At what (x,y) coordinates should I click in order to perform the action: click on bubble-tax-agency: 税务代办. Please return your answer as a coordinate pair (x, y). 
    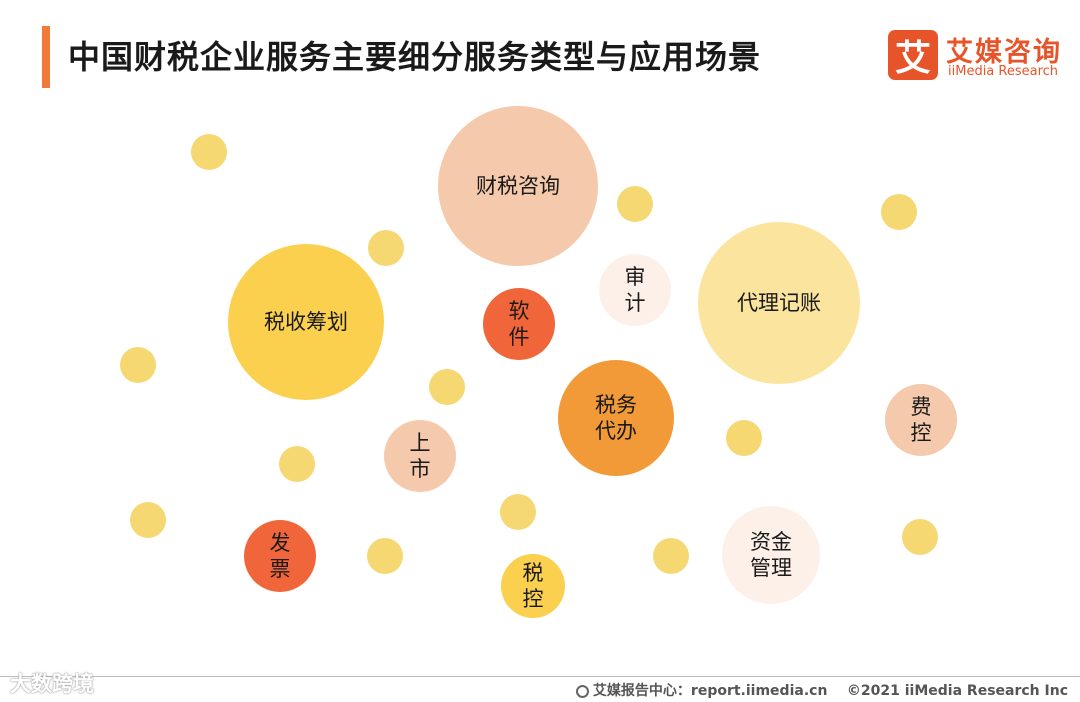
    Looking at the image, I should click on (616, 418).